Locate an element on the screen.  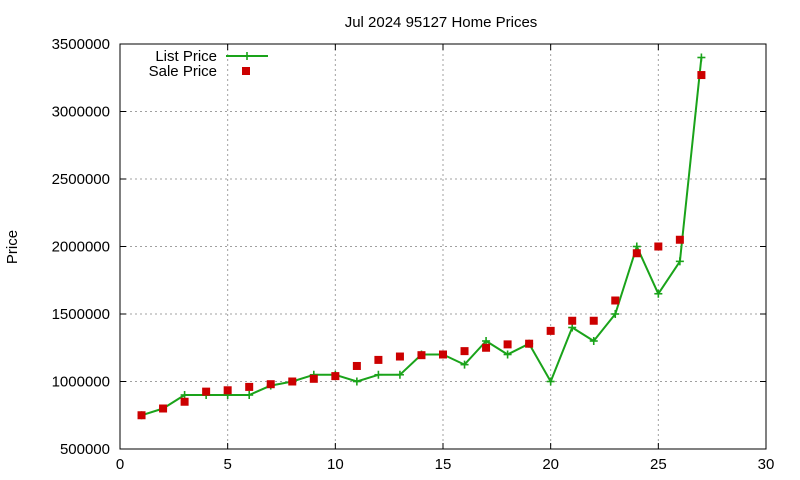
chart-title: Jul 2024 95127 Home Prices is located at coordinates (441, 22).